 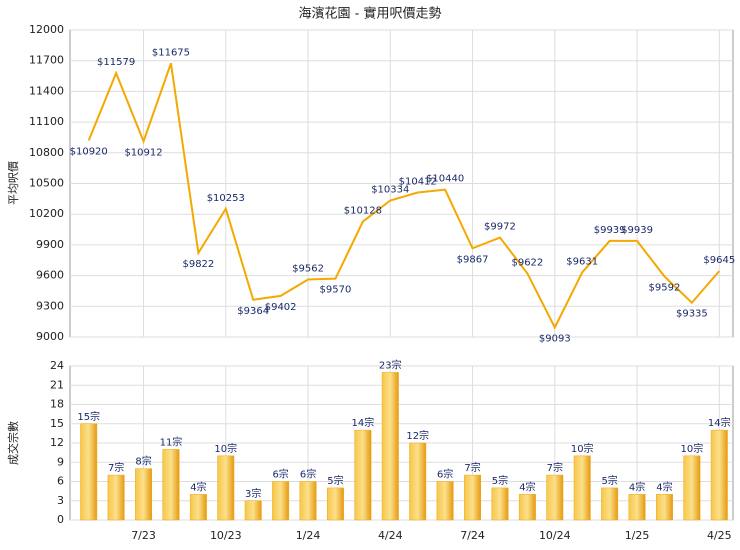 What do you see at coordinates (665, 287) in the screenshot?
I see `value-label: $9592` at bounding box center [665, 287].